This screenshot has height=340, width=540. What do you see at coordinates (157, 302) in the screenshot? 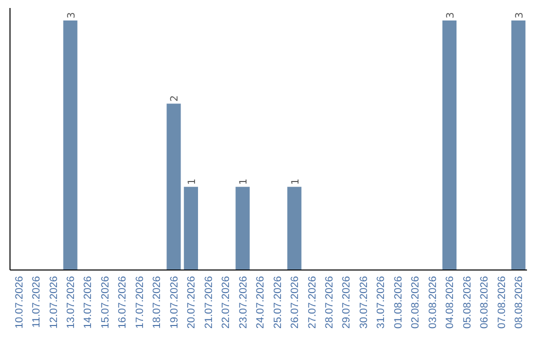
I see `x-tick-label: 18.07.2026` at bounding box center [157, 302].